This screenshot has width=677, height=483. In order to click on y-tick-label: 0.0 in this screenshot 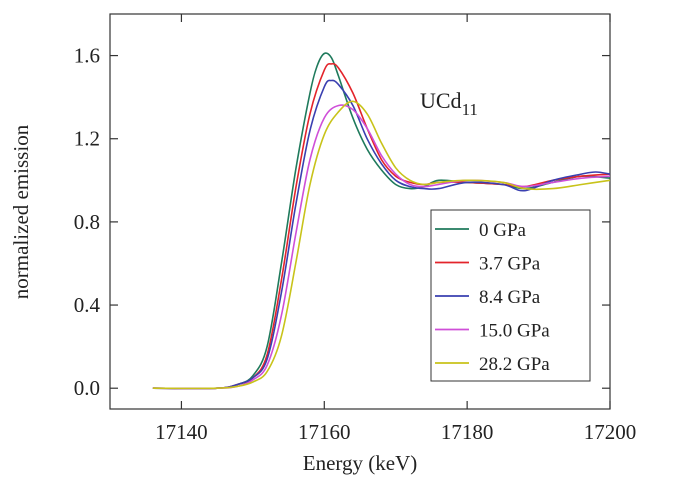, I will do `click(87, 388)`.